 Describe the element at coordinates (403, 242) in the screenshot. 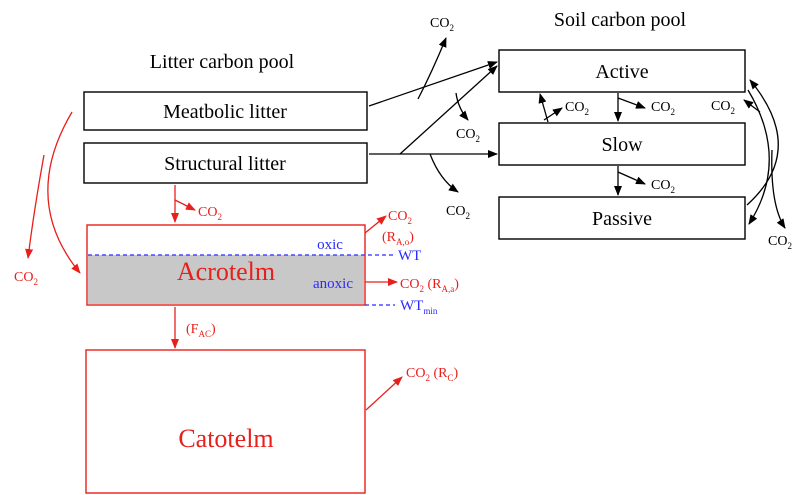

I see `flux-subscript: A,o` at that location.